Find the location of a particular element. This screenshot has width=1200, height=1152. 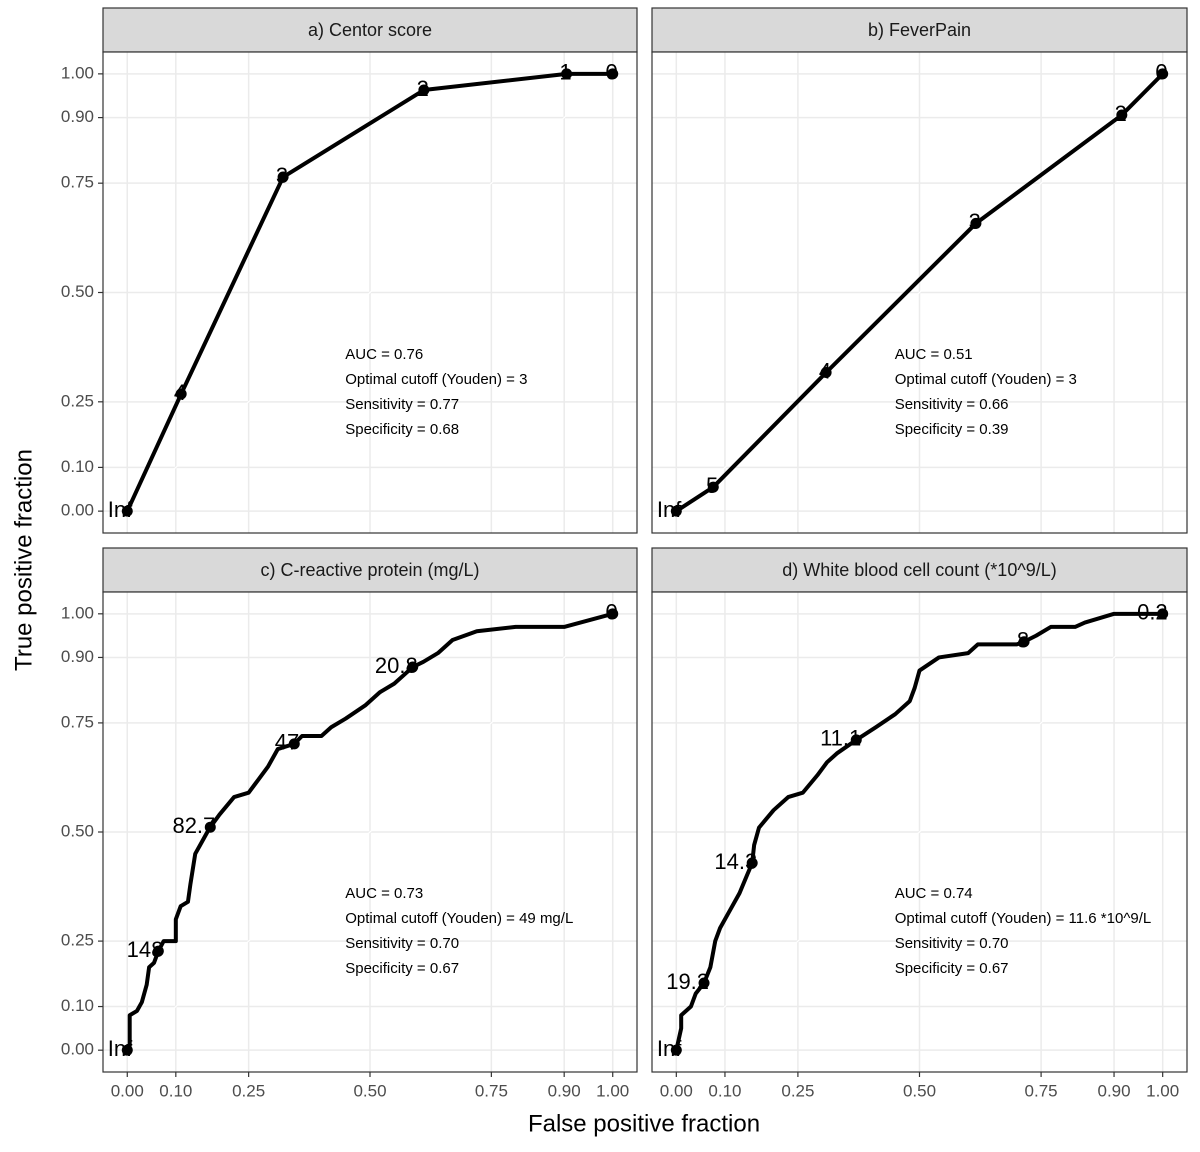

annotation: Optimal cutoff (Youden) = 3 is located at coordinates (986, 379).